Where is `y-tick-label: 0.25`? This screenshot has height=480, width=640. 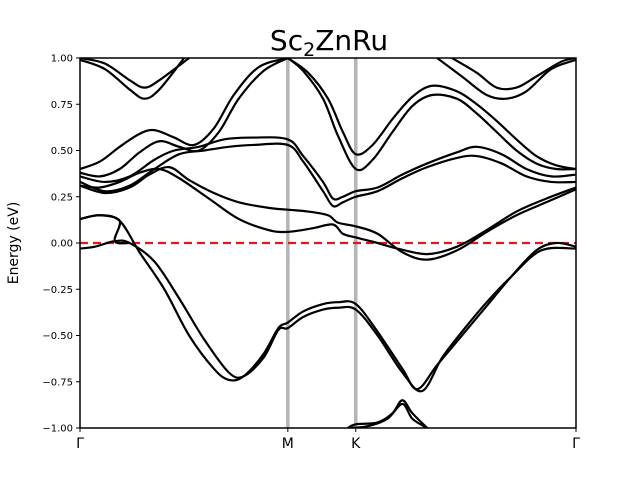
y-tick-label: 0.25 is located at coordinates (62, 197).